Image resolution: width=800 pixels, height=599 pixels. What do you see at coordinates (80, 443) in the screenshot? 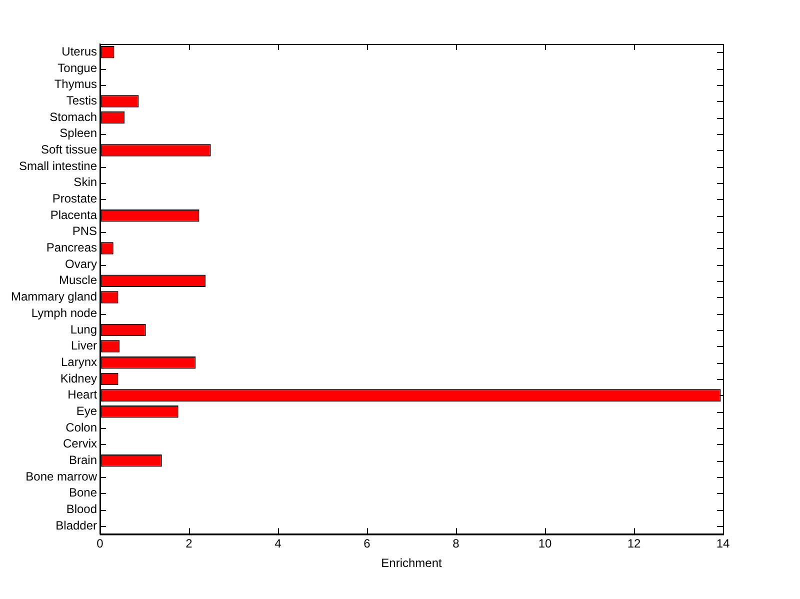
I see `y-tick-label: Cervix` at bounding box center [80, 443].